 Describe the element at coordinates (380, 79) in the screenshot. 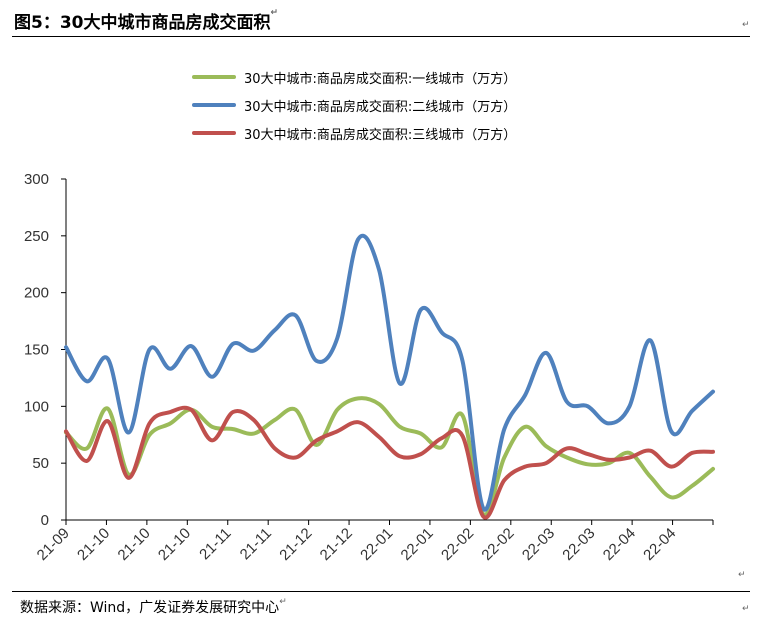

I see `legend-label-tier1: 30大中城市:商品房成交面积:一线城市（万方）` at that location.